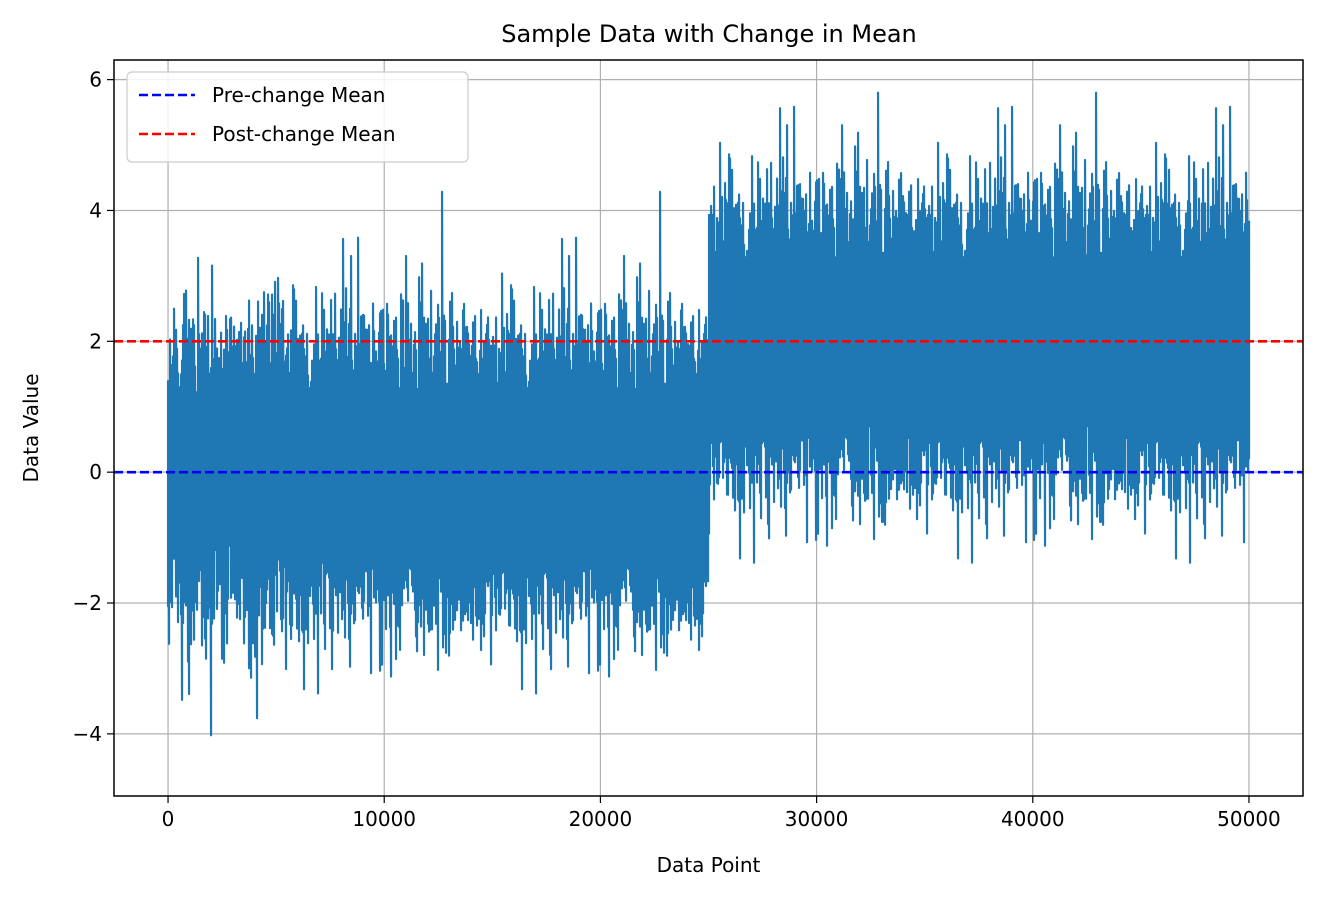 The height and width of the screenshot is (898, 1323). What do you see at coordinates (31, 427) in the screenshot?
I see `y-axis-label: Data Value` at bounding box center [31, 427].